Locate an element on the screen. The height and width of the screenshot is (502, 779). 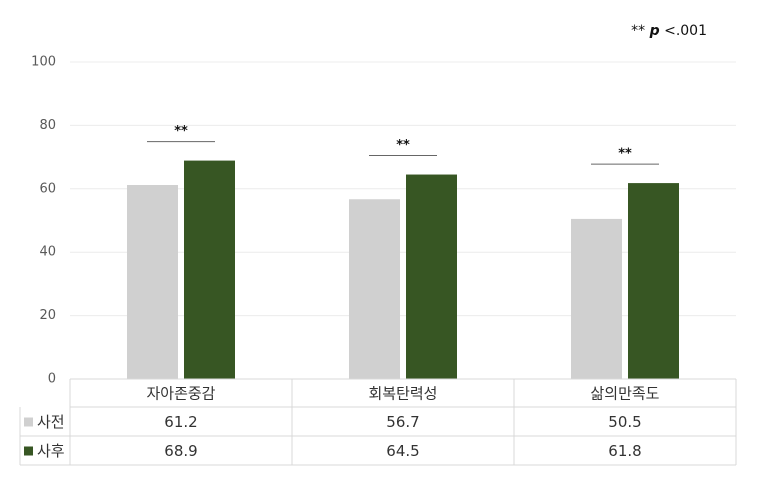
table-value: 61.8 is located at coordinates (624, 451).